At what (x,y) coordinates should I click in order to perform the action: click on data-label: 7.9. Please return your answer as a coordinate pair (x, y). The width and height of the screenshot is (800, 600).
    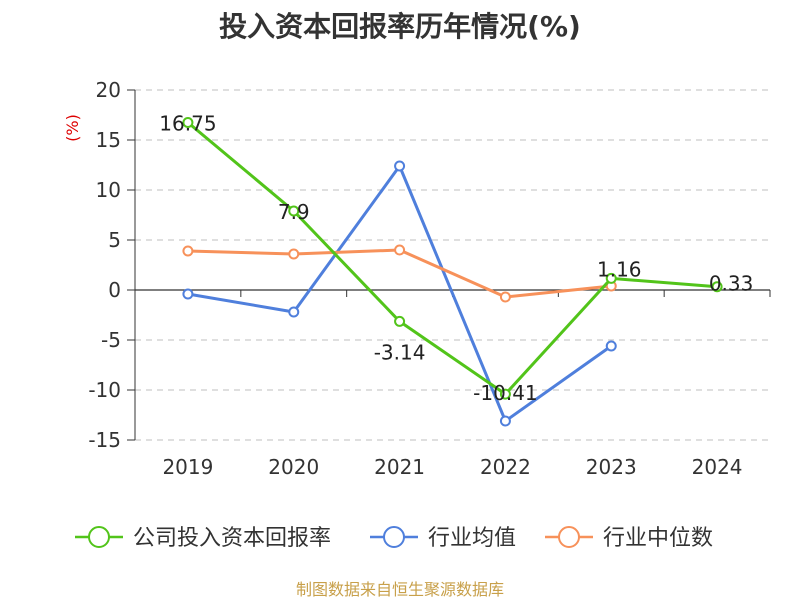
    Looking at the image, I should click on (294, 212).